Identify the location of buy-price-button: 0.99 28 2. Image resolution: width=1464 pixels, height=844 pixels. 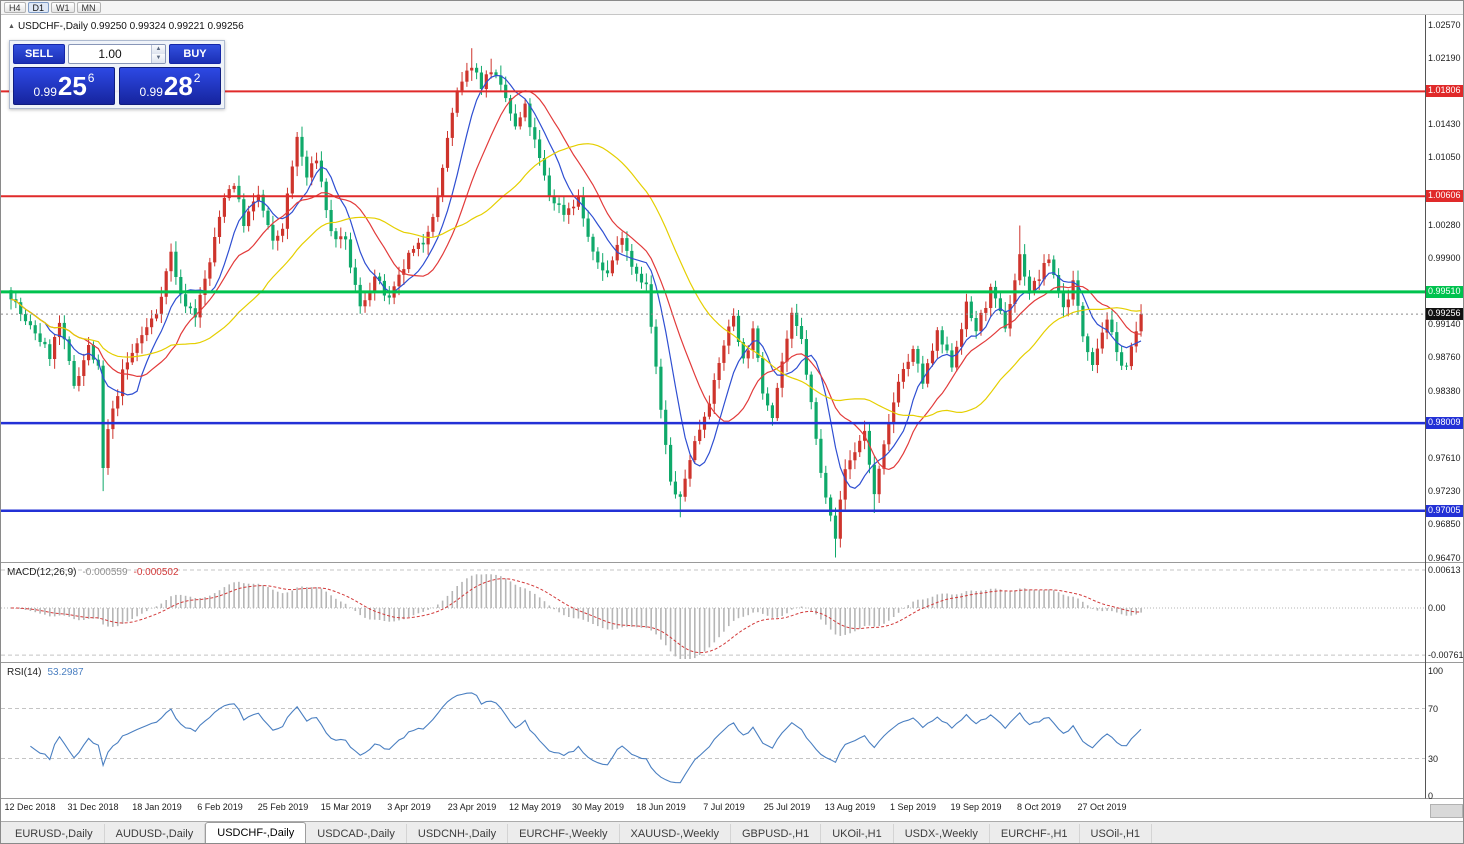
(170, 86).